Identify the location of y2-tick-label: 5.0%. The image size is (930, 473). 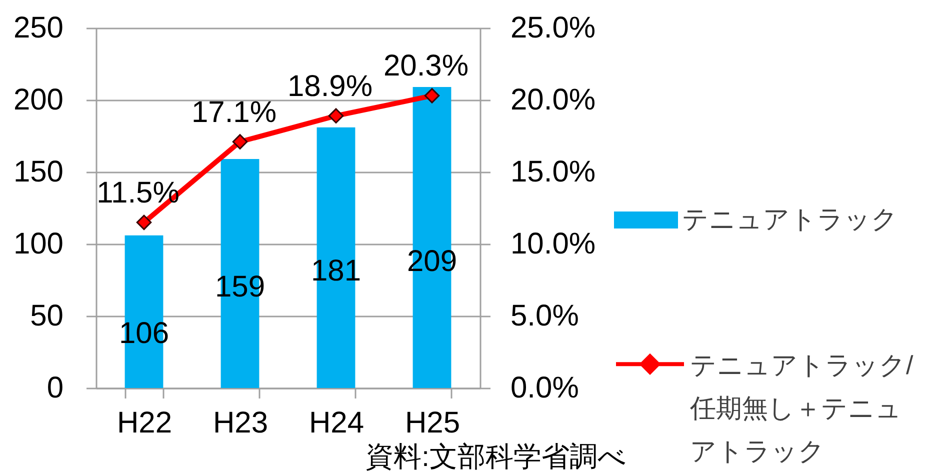
(544, 316).